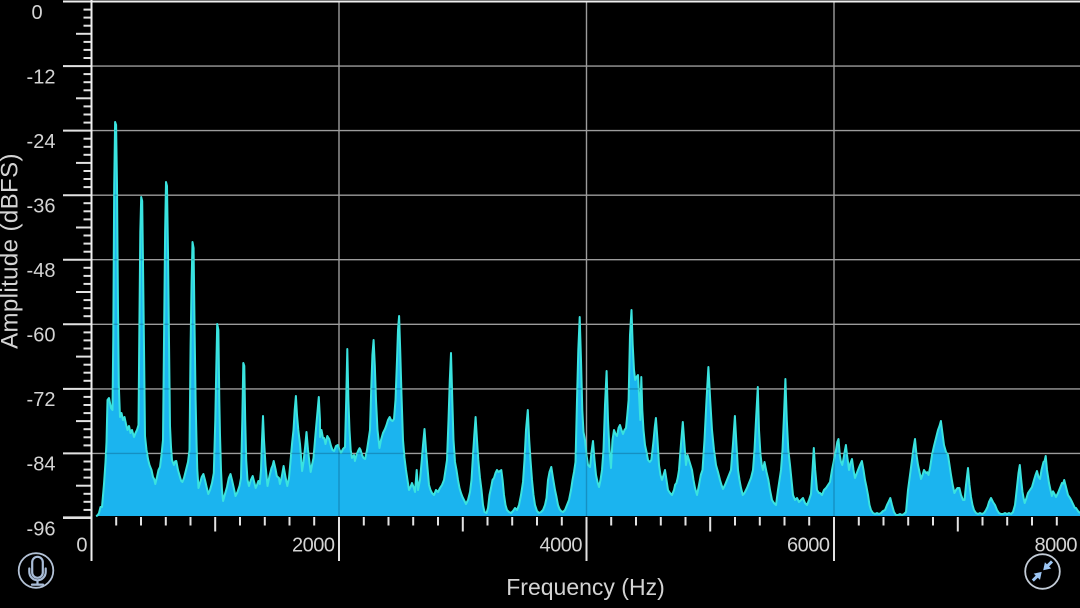 This screenshot has height=608, width=1080. I want to click on svg-text: -96, so click(41, 529).